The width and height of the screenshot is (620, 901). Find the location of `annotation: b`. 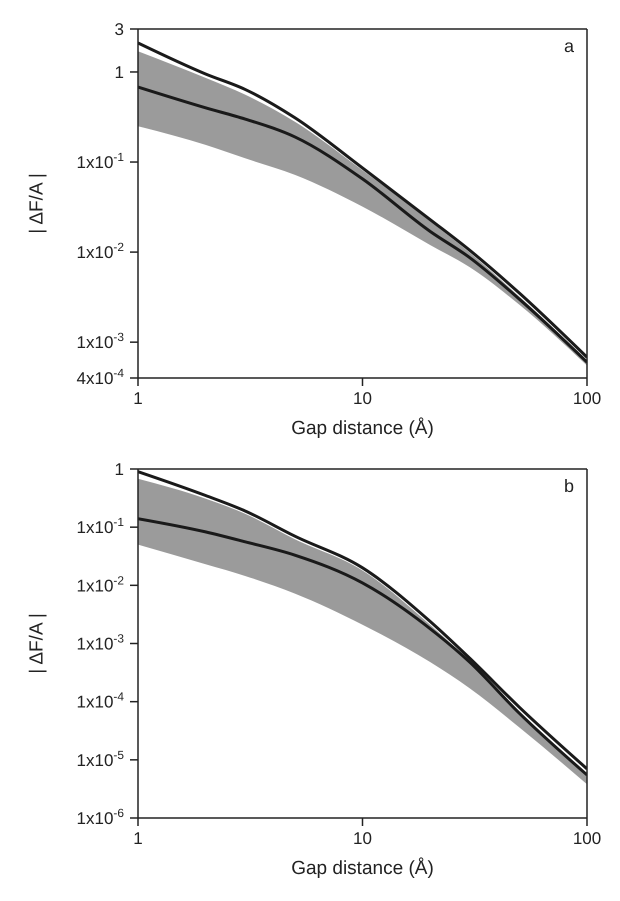

annotation: b is located at coordinates (569, 486).